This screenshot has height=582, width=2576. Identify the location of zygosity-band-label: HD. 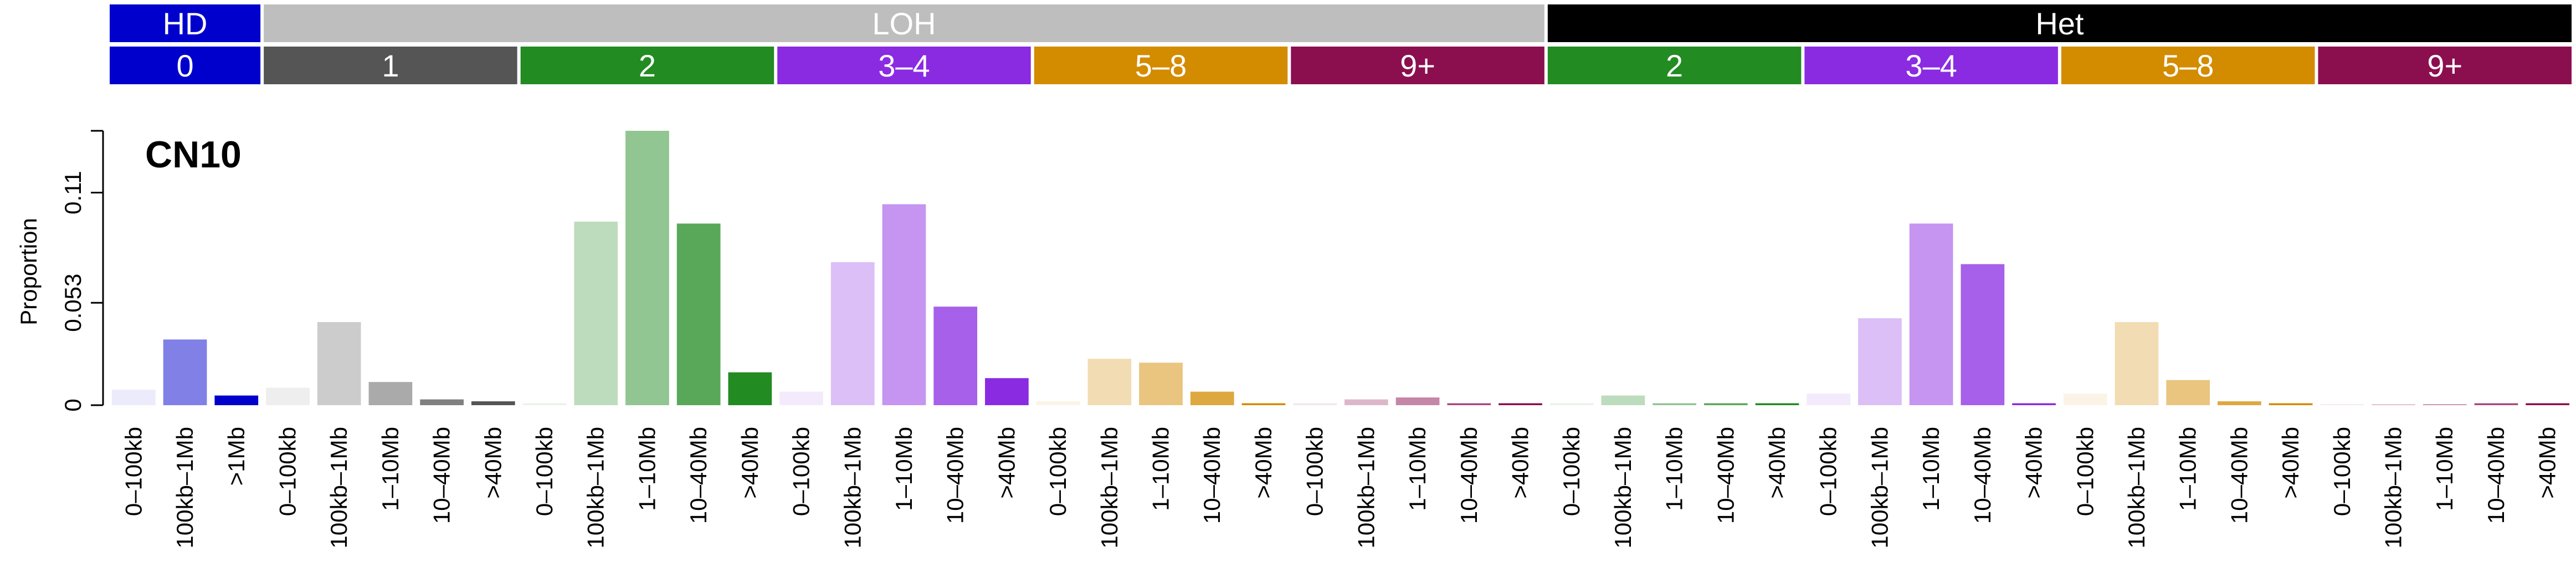
(185, 23).